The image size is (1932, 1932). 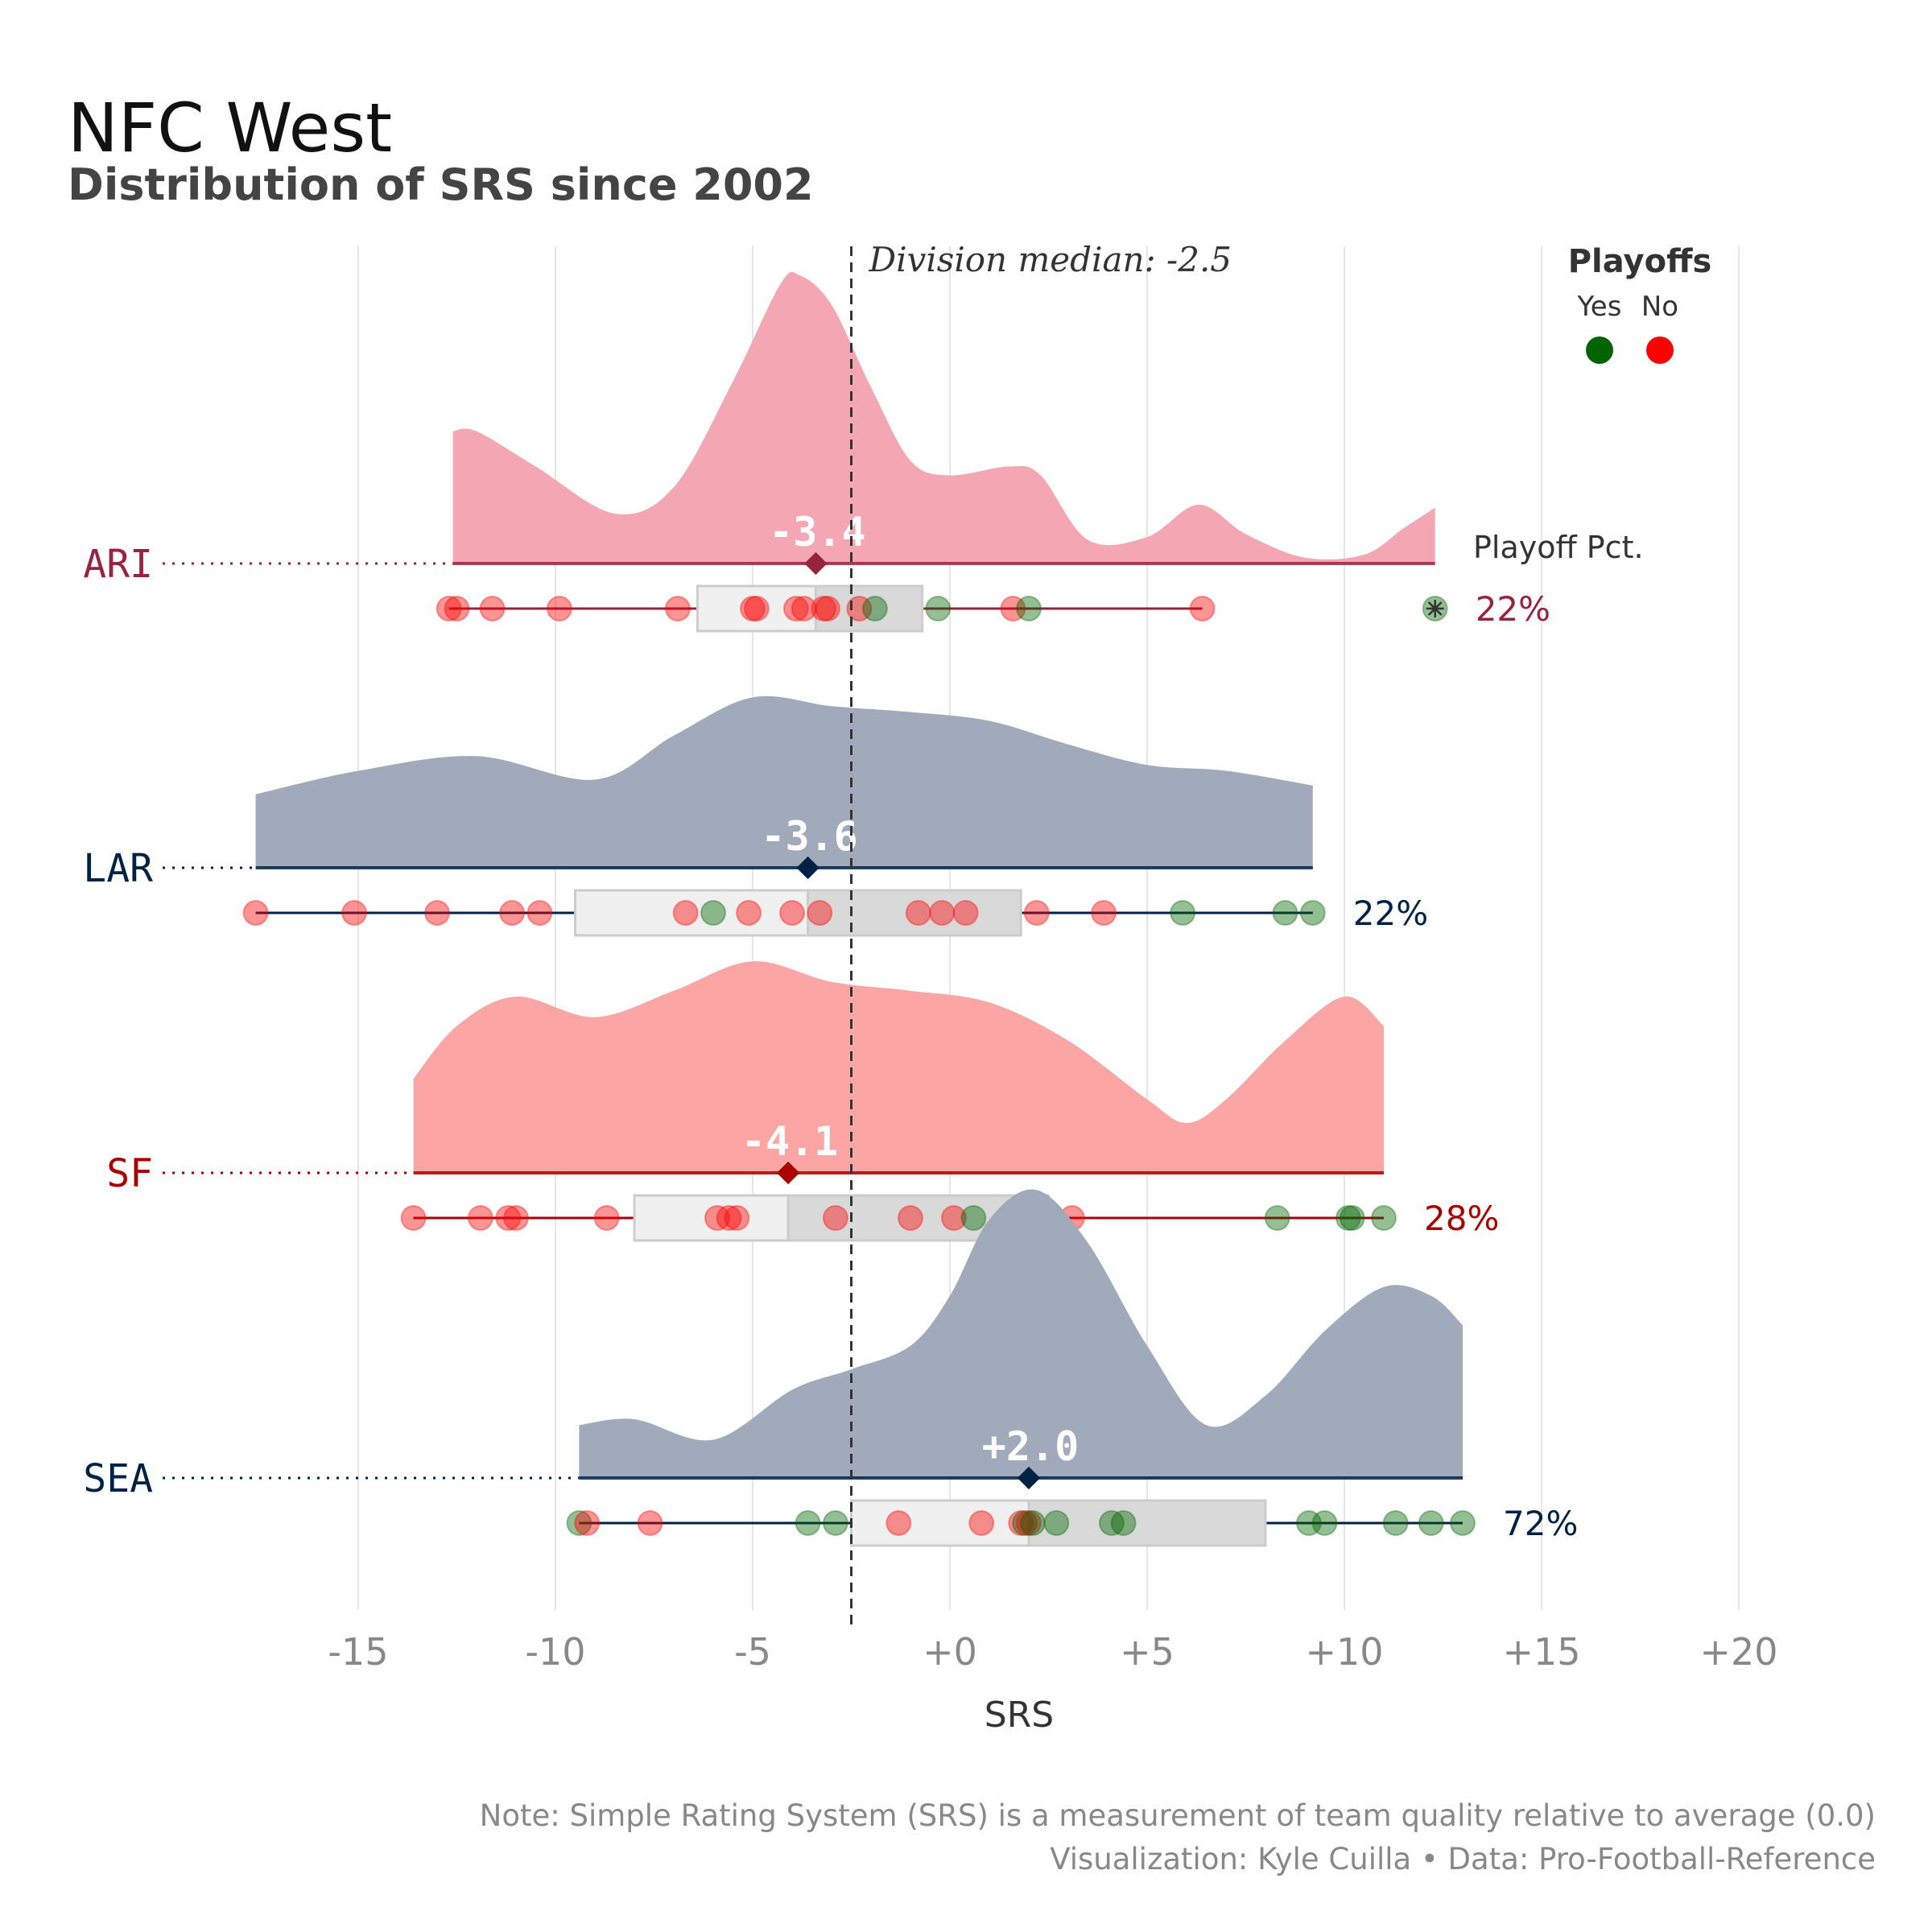 I want to click on playoffs-legend: Playoffs Yes No, so click(x=1640, y=303).